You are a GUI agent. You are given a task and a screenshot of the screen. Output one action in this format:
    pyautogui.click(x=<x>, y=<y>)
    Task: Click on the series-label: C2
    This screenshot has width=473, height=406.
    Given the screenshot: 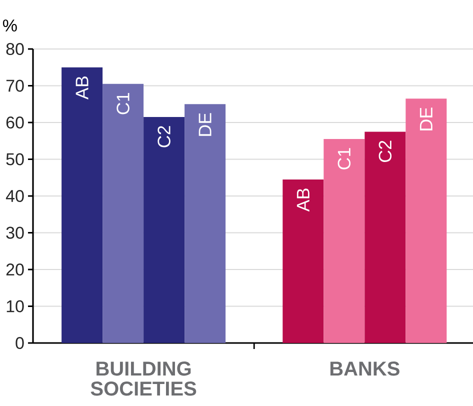 What is the action you would take?
    pyautogui.click(x=385, y=151)
    